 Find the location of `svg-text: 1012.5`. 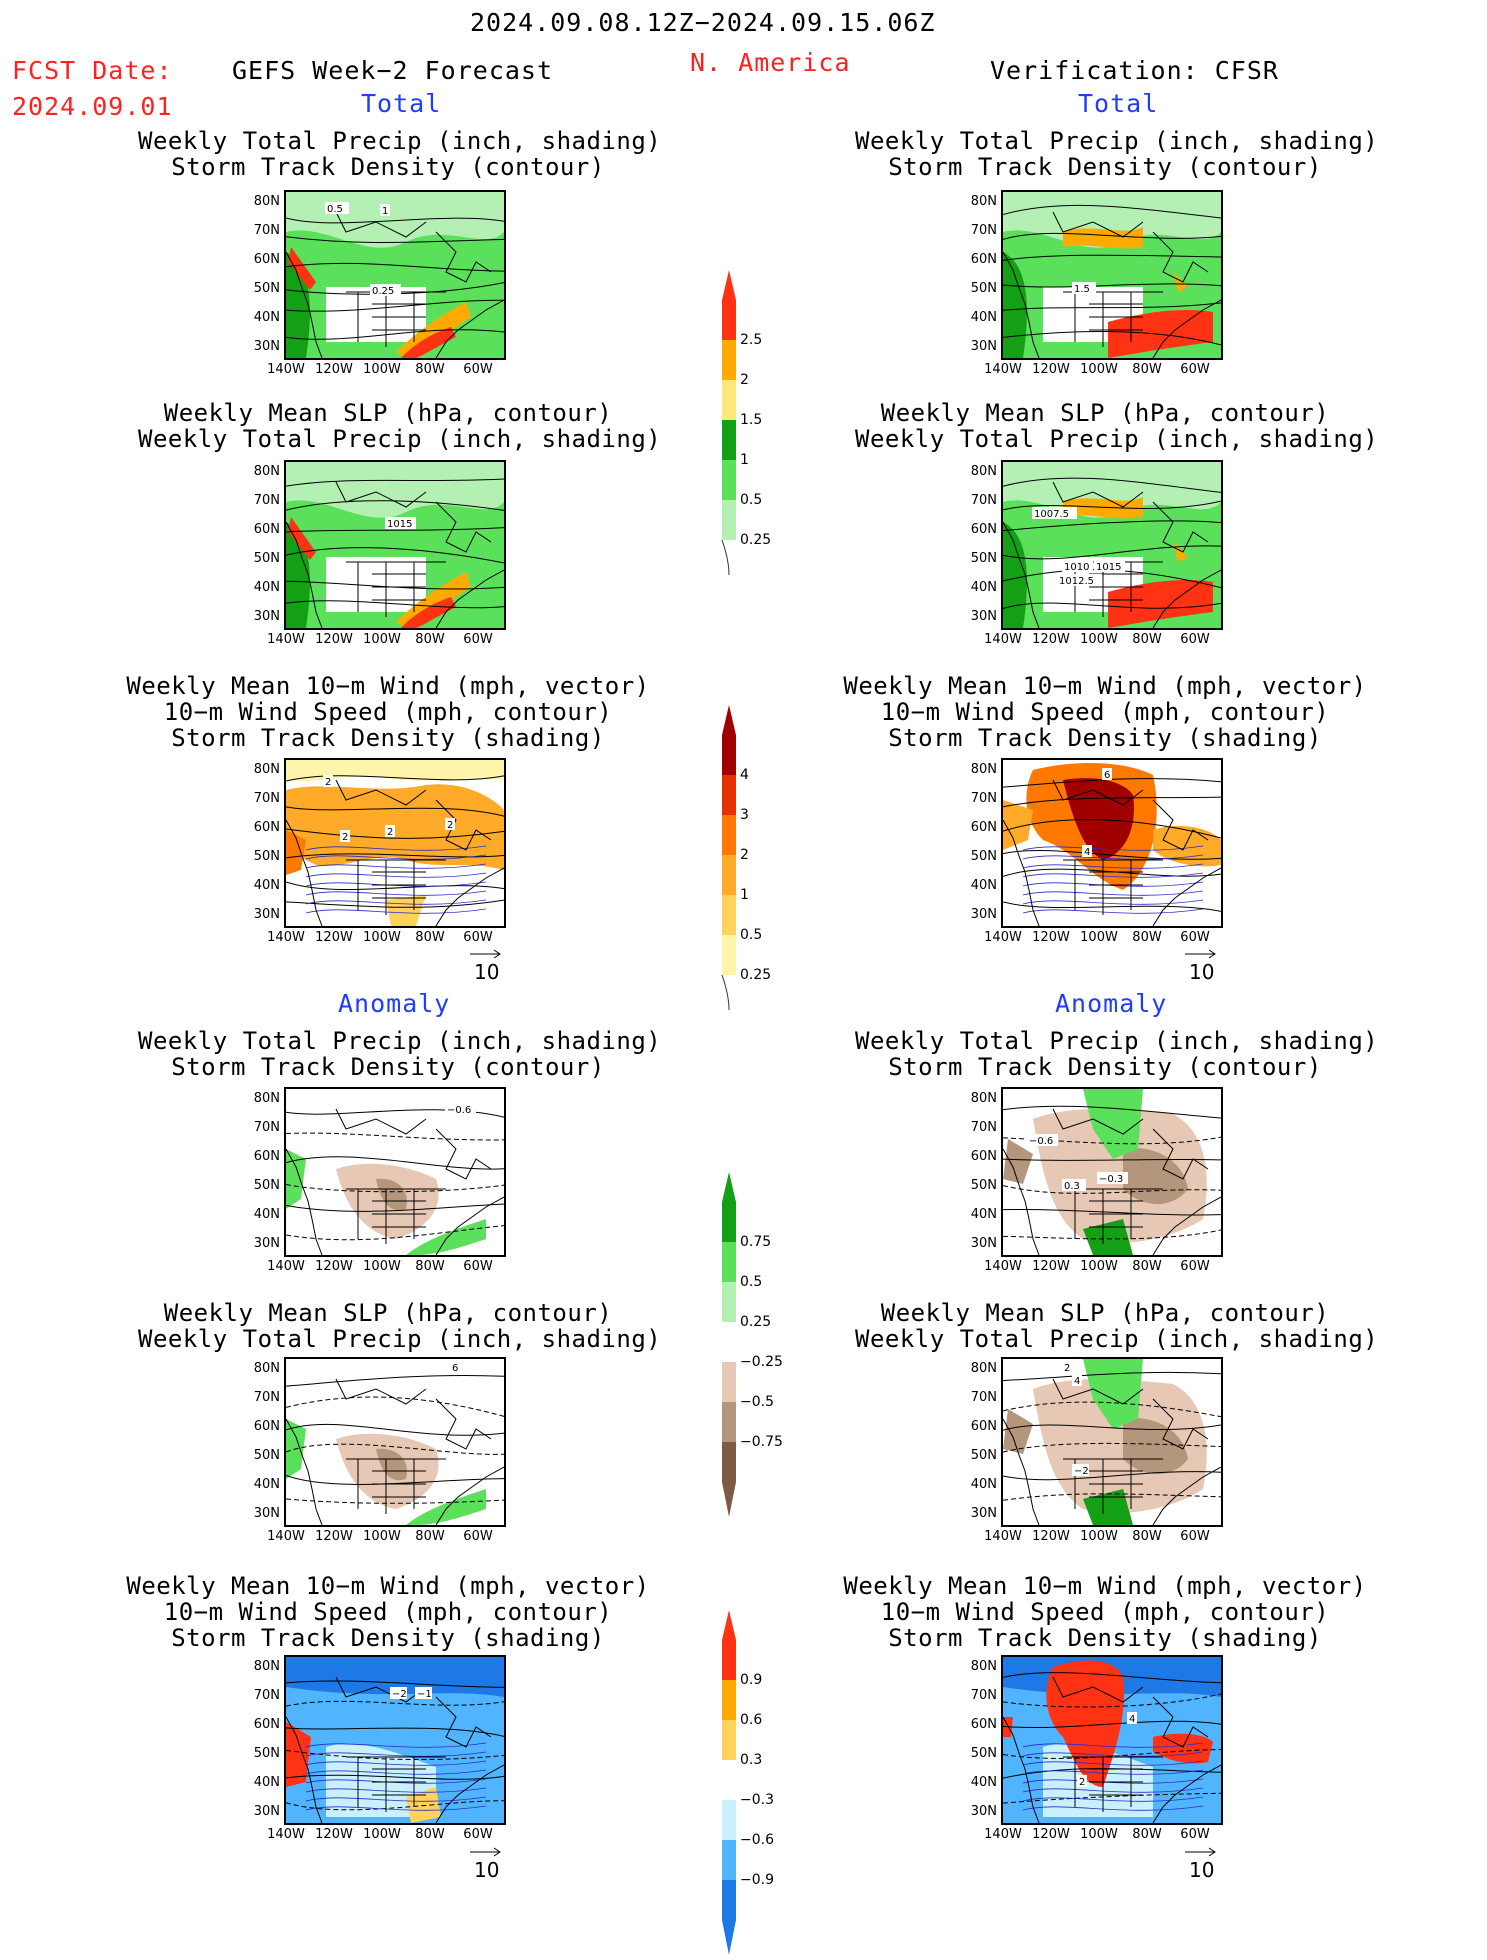

svg-text: 1012.5 is located at coordinates (1076, 581).